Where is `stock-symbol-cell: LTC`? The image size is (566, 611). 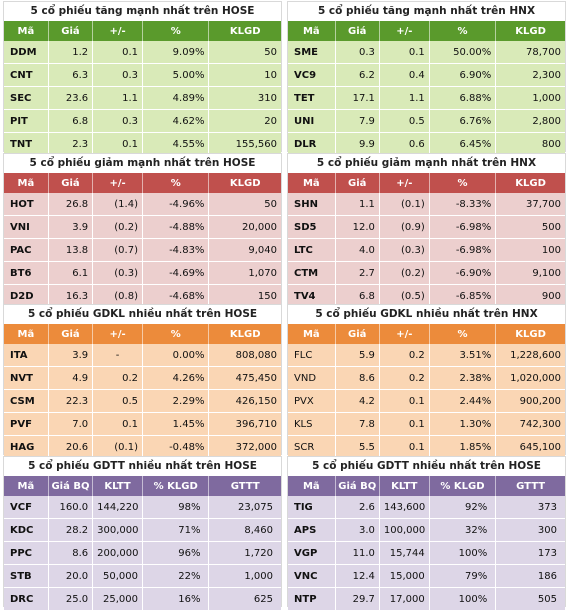
stock-symbol-cell: LTC is located at coordinates (312, 250).